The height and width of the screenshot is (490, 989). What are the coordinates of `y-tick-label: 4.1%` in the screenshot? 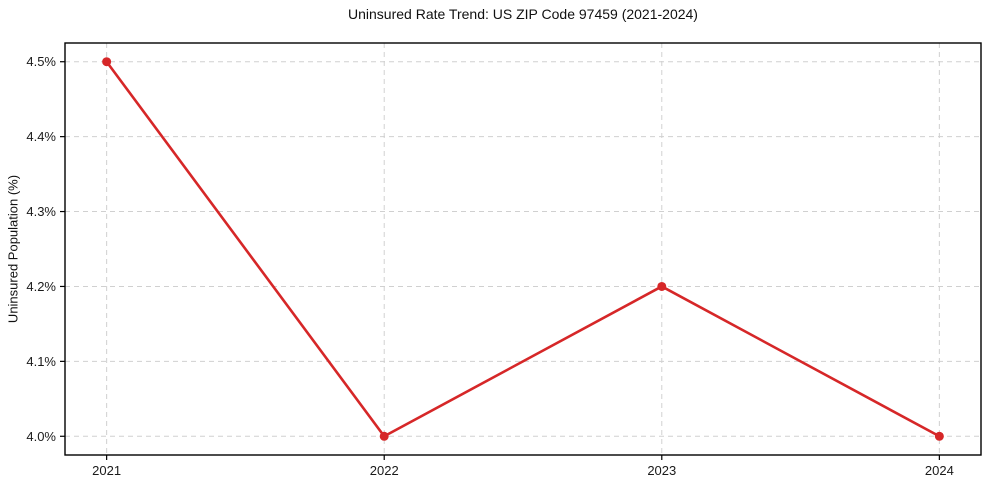 It's located at (41, 361).